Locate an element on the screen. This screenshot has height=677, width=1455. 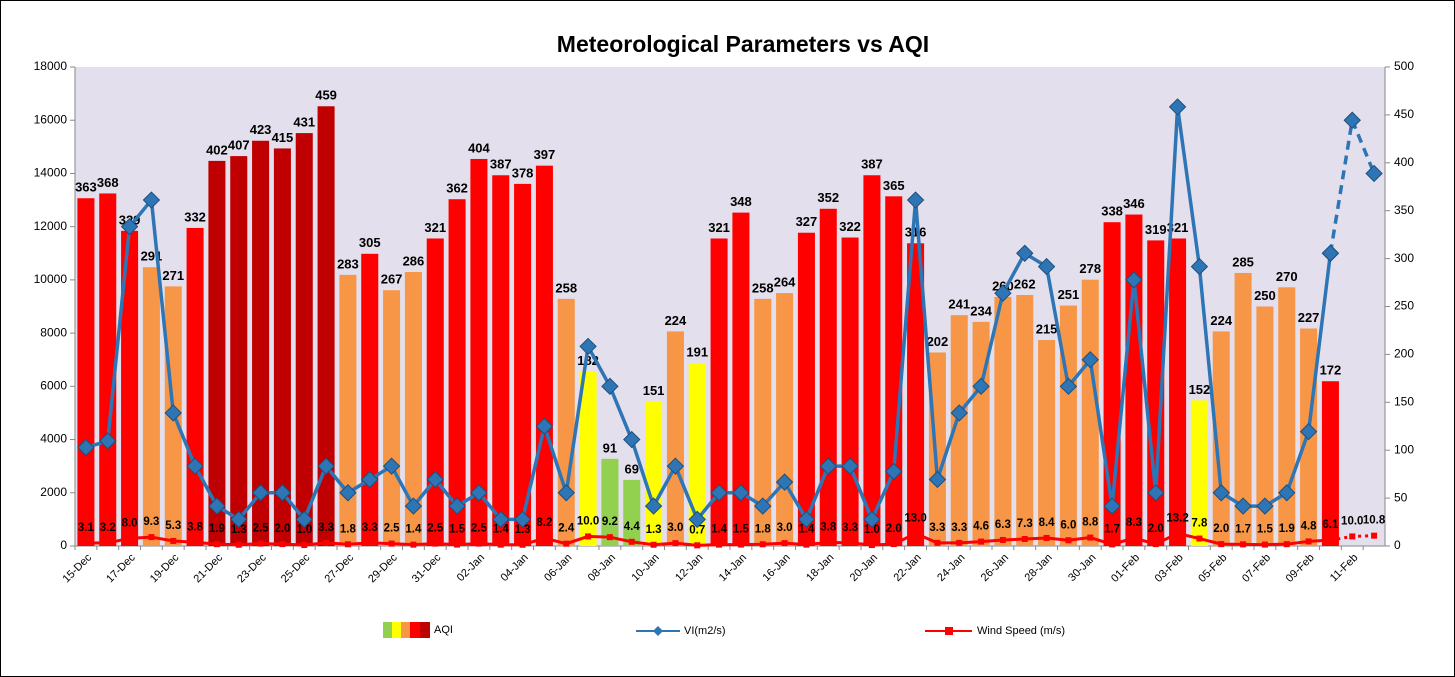
data-label: 1.9 is located at coordinates (217, 529).